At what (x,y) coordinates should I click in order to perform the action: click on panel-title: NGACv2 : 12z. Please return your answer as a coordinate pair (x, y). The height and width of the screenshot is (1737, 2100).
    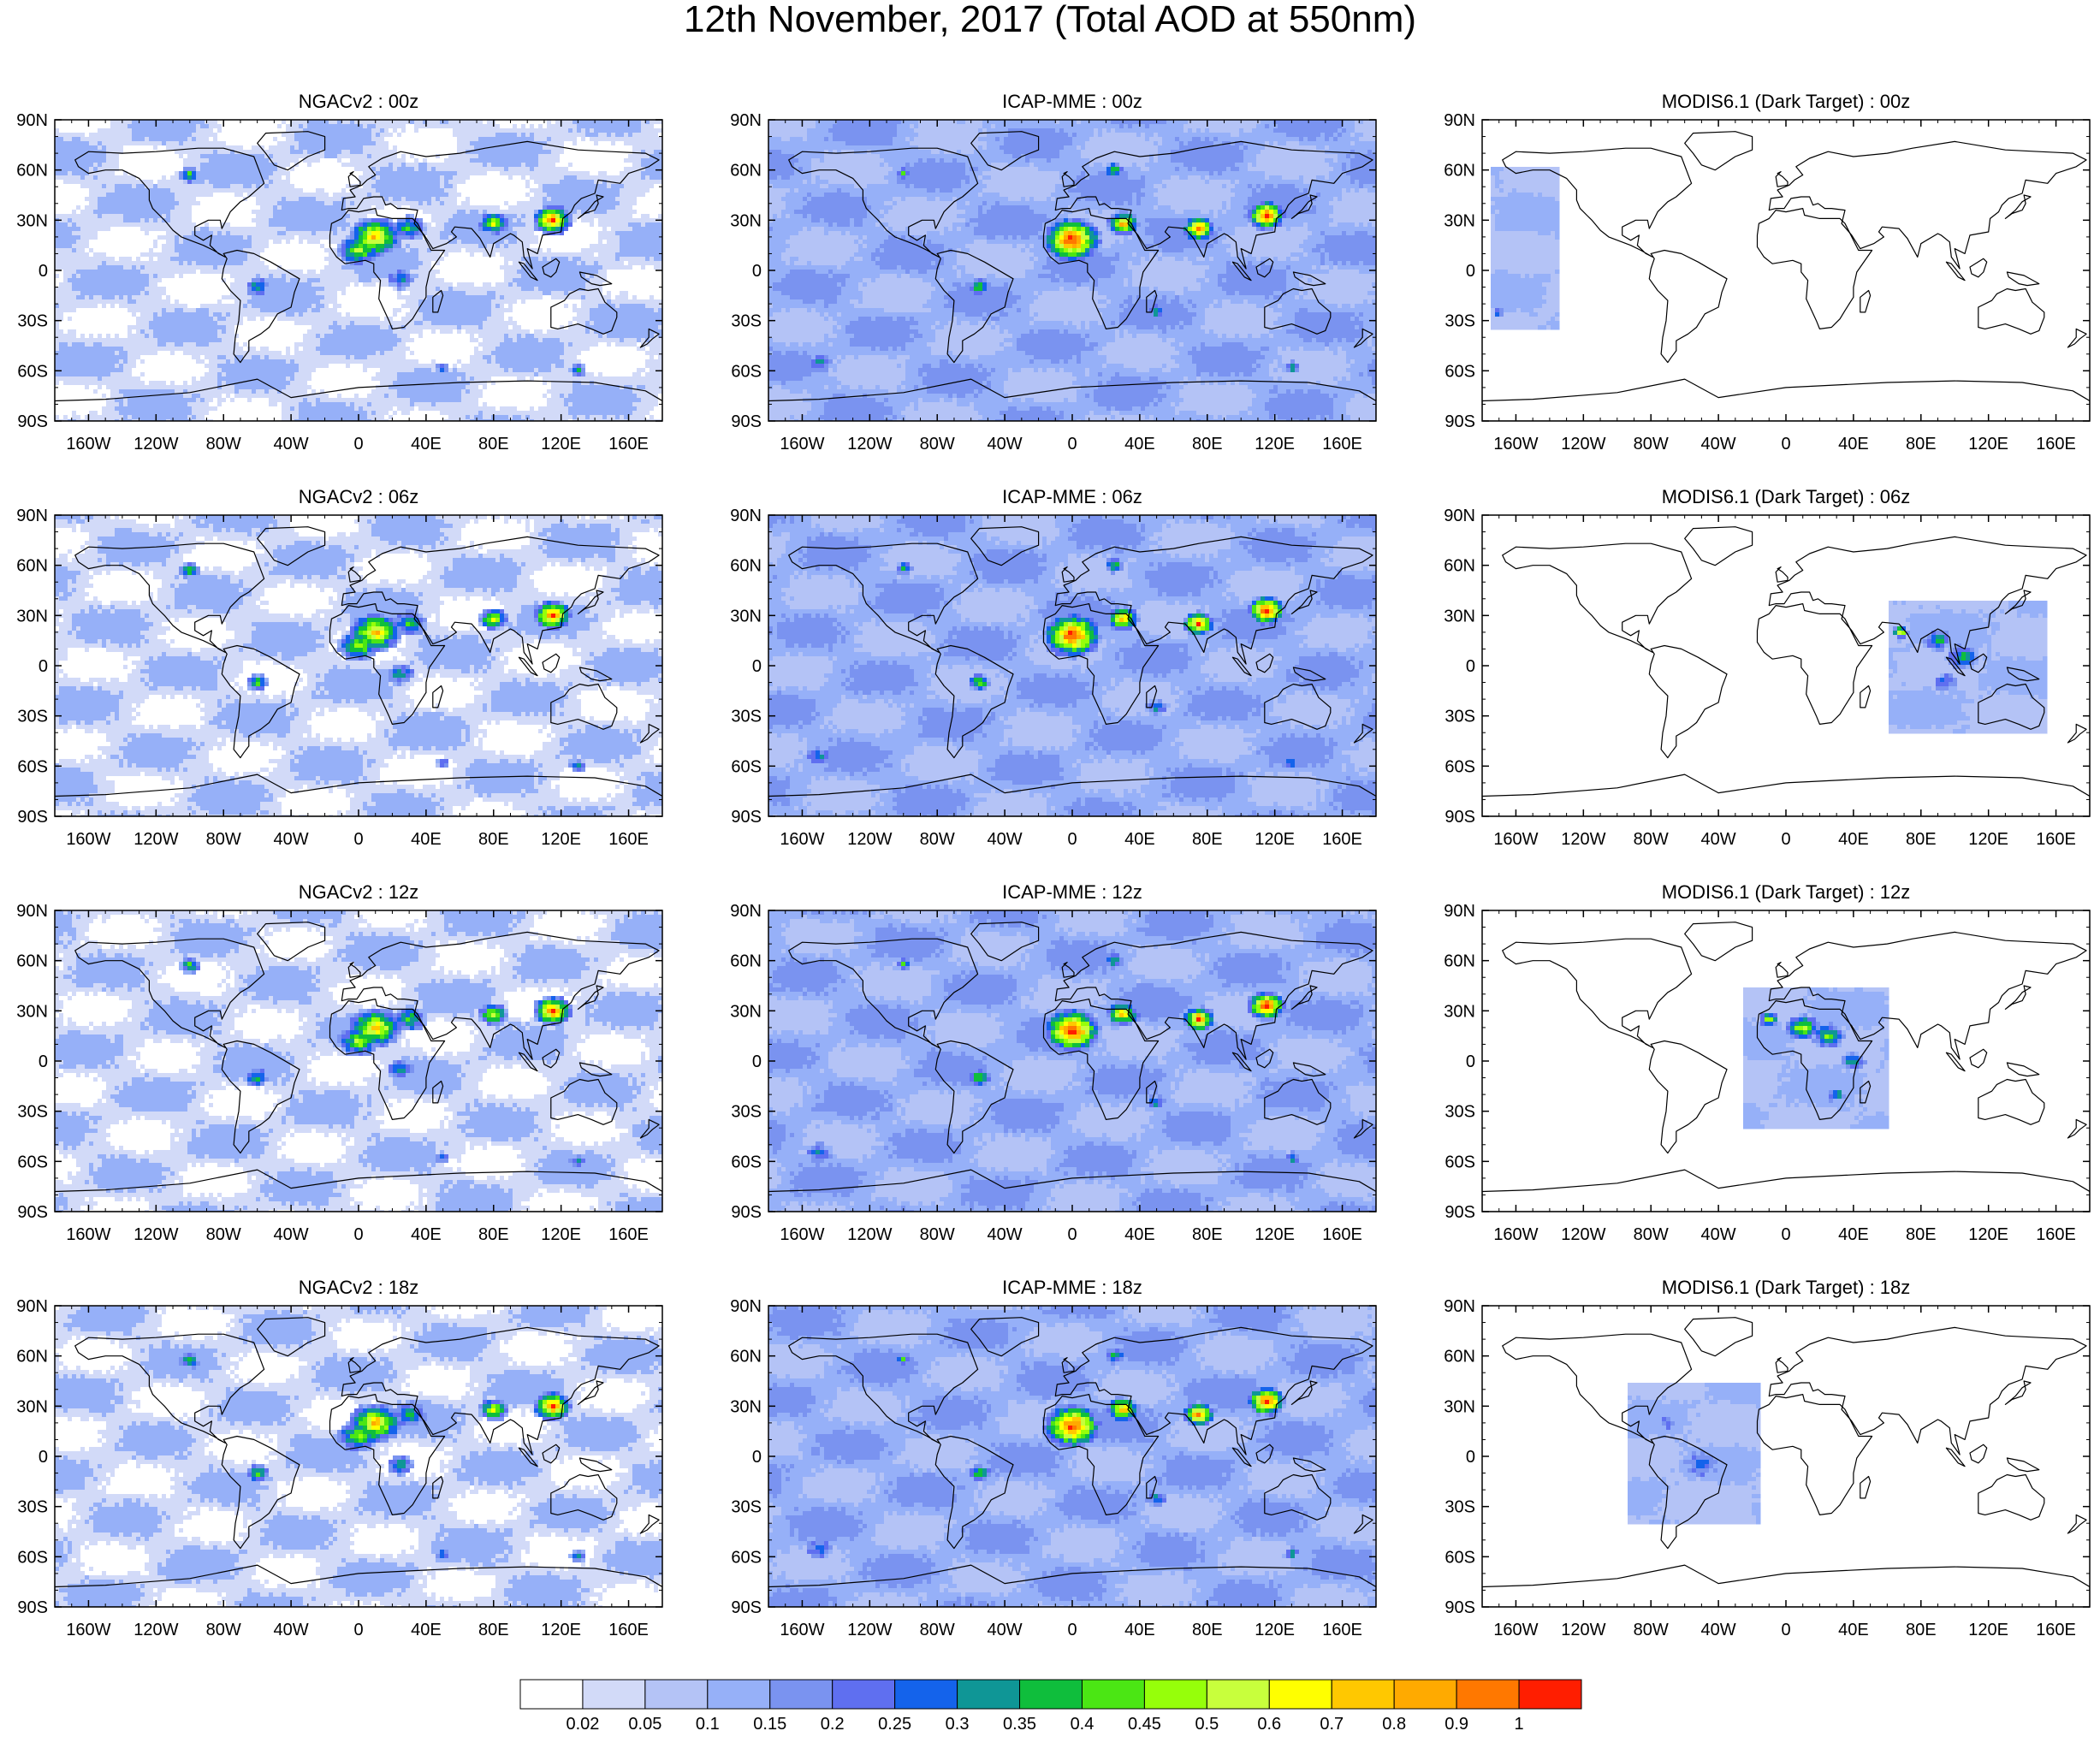
    Looking at the image, I should click on (359, 892).